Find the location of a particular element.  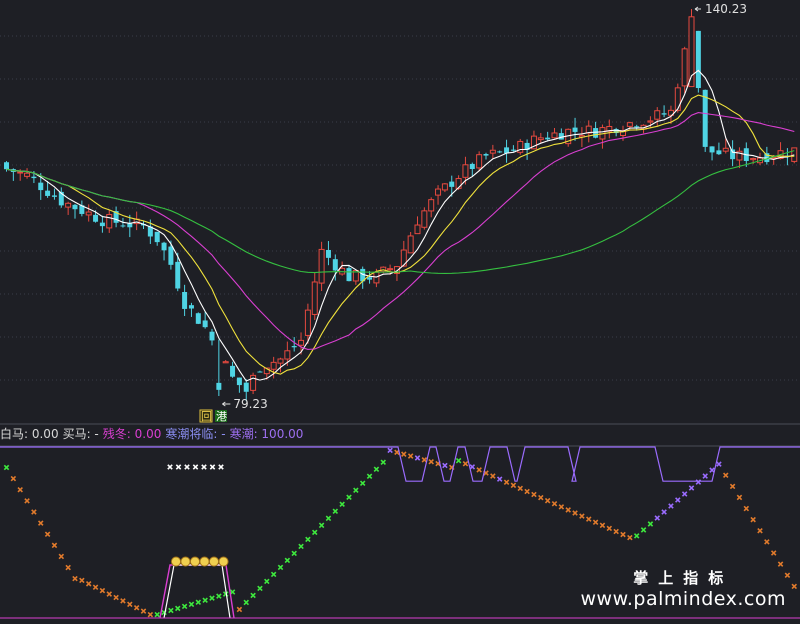

high-arrow is located at coordinates (697, 9).